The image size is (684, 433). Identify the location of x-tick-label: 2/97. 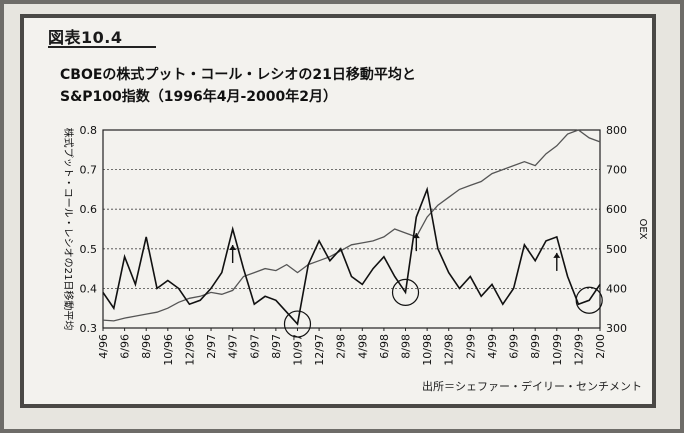
(211, 346).